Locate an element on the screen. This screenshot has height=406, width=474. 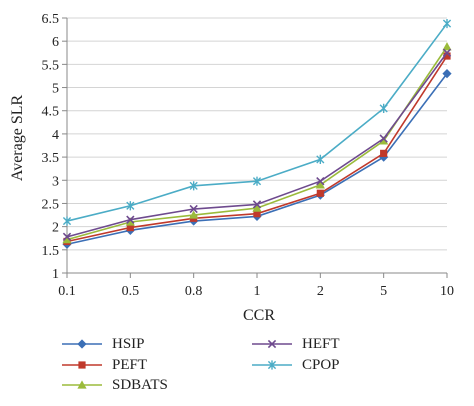
y-tick-label: 4.5 is located at coordinates (51, 112).